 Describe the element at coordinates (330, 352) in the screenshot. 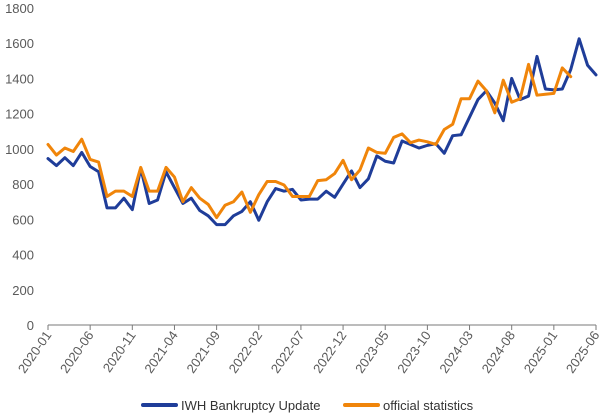

I see `x-tick-label: 2022-12` at that location.